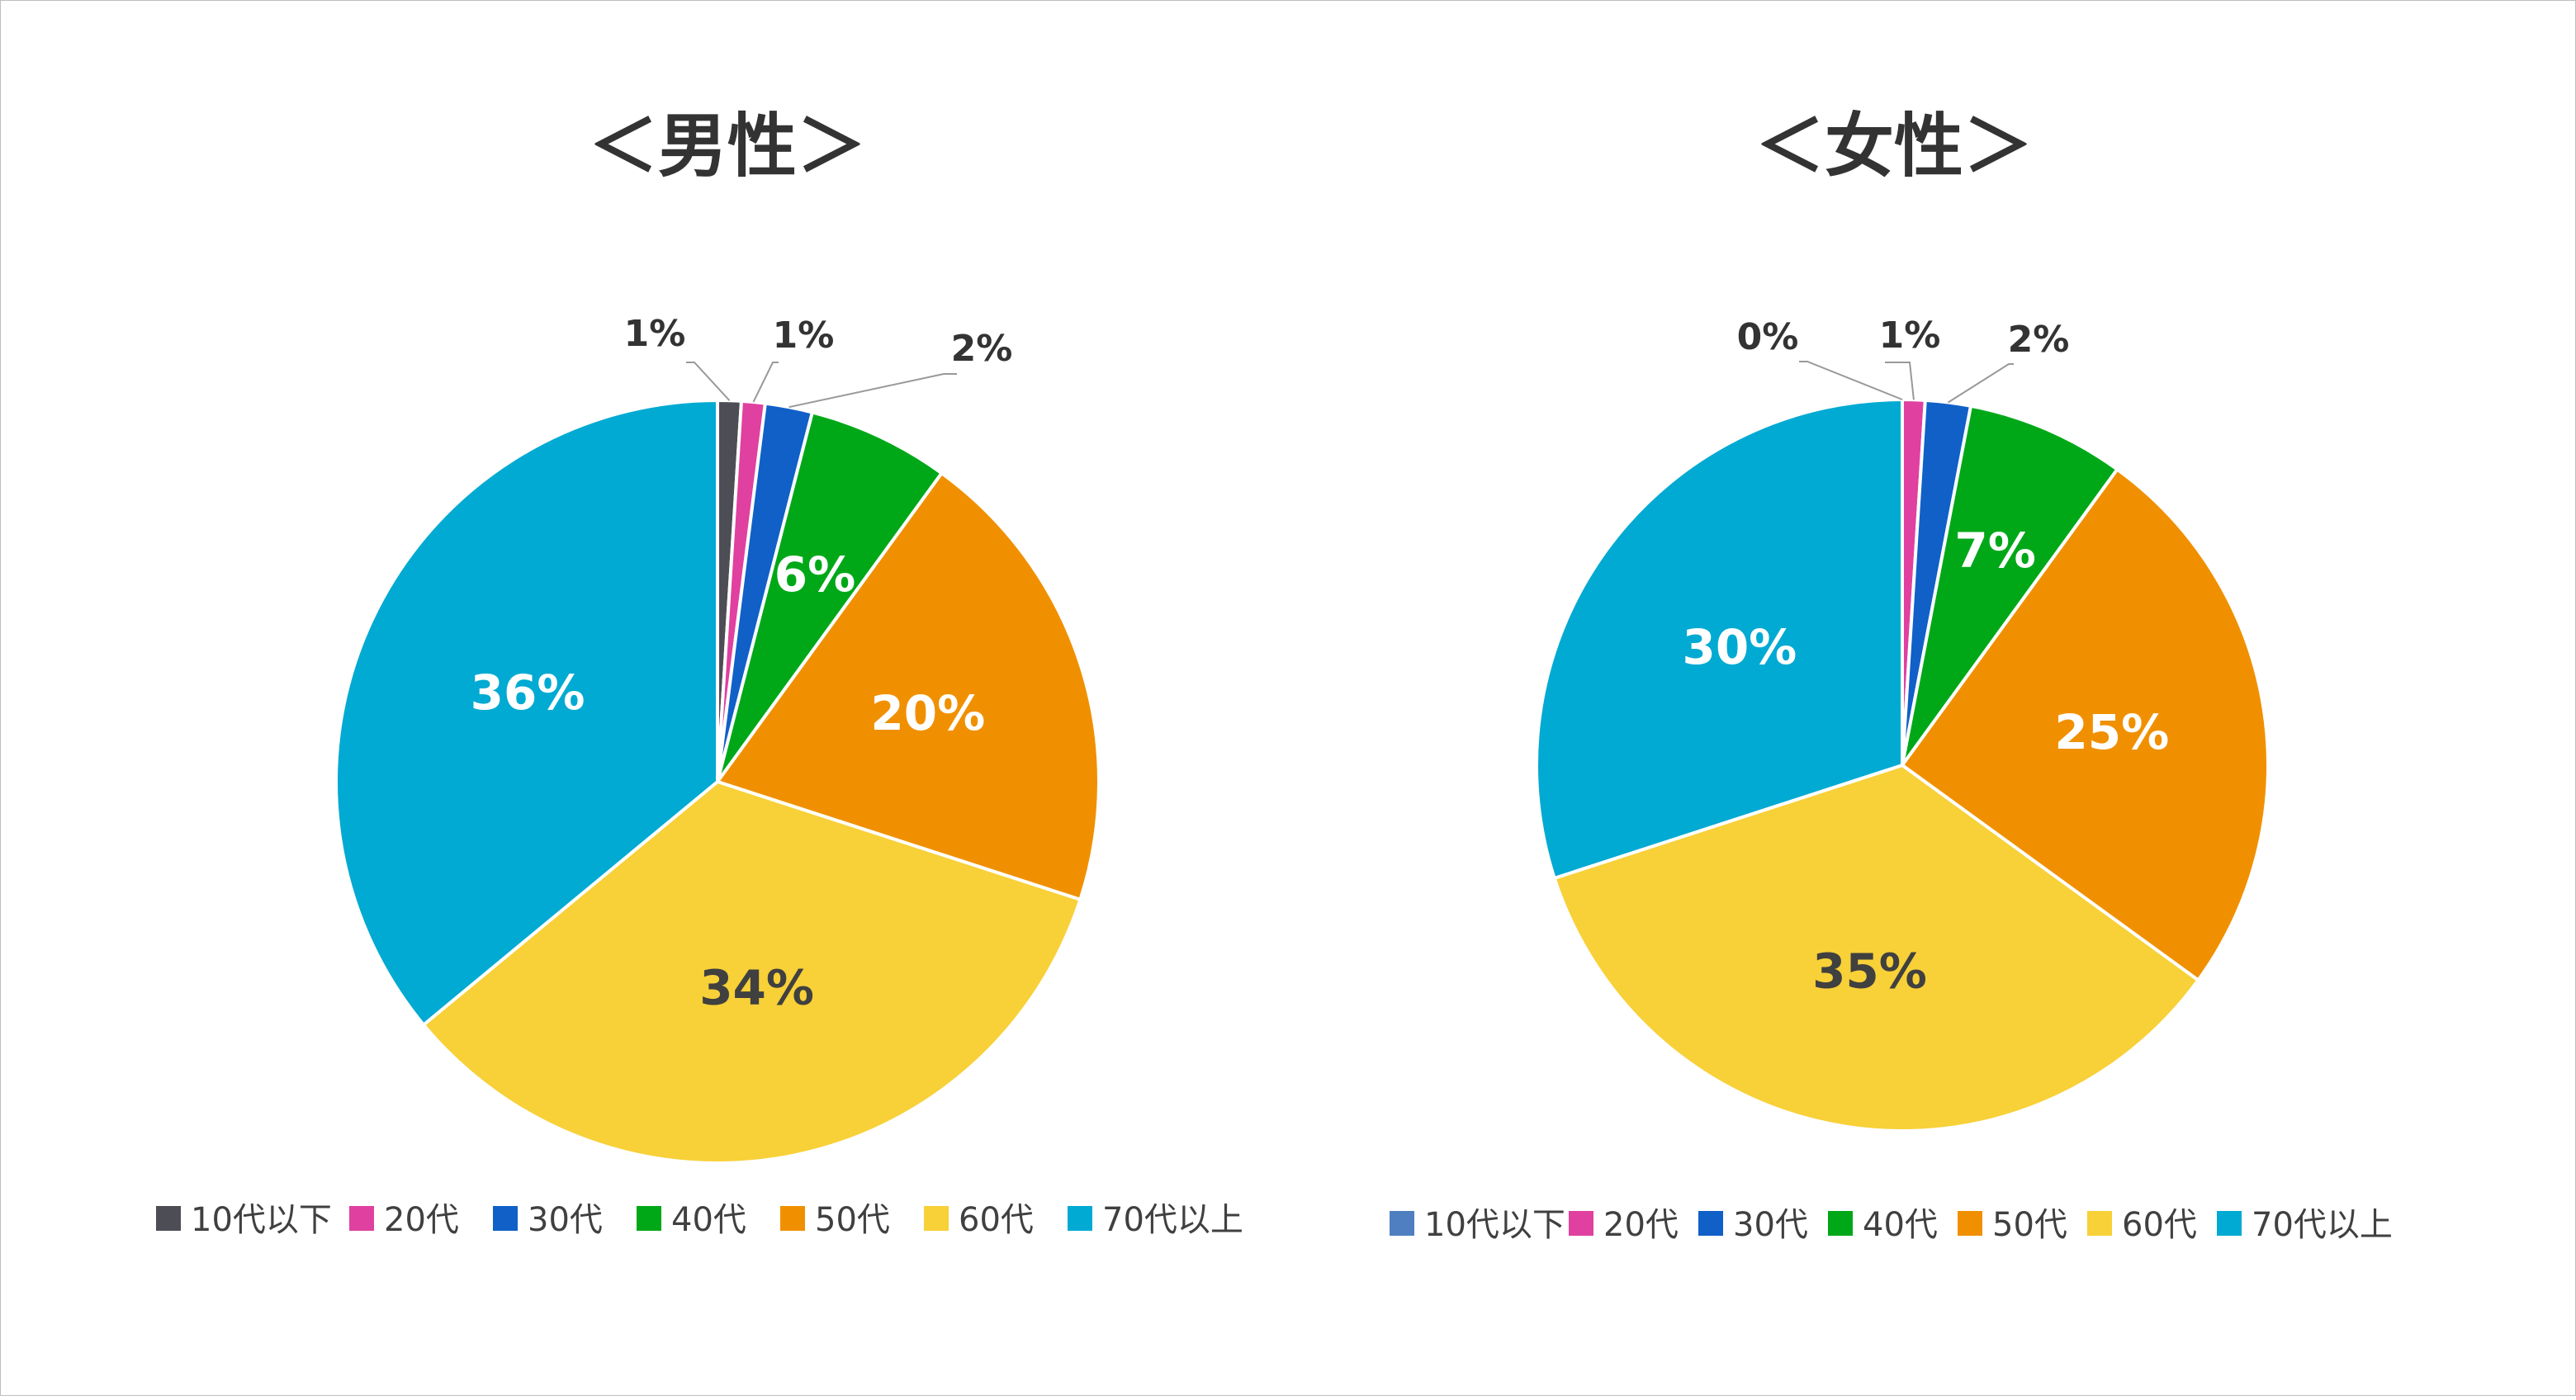 This screenshot has width=2576, height=1400. Describe the element at coordinates (1910, 336) in the screenshot. I see `female-data-label-1: 1%` at that location.